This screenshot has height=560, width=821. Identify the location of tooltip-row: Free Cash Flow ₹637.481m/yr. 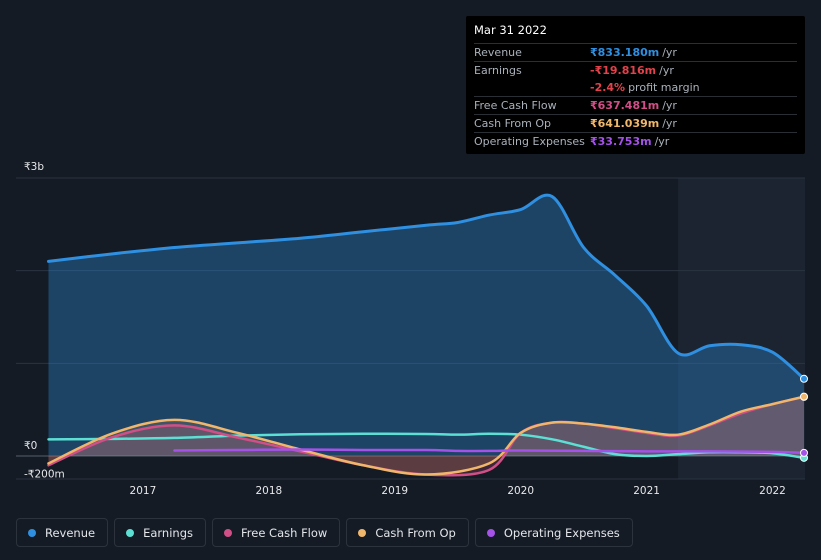
(635, 105).